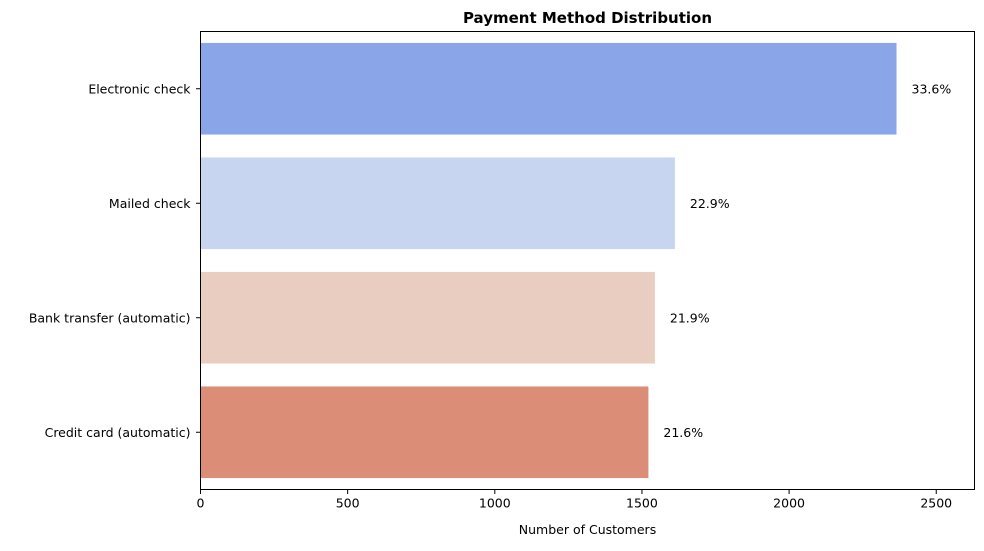 This screenshot has width=984, height=551. I want to click on x-tick-label-1: 500, so click(348, 503).